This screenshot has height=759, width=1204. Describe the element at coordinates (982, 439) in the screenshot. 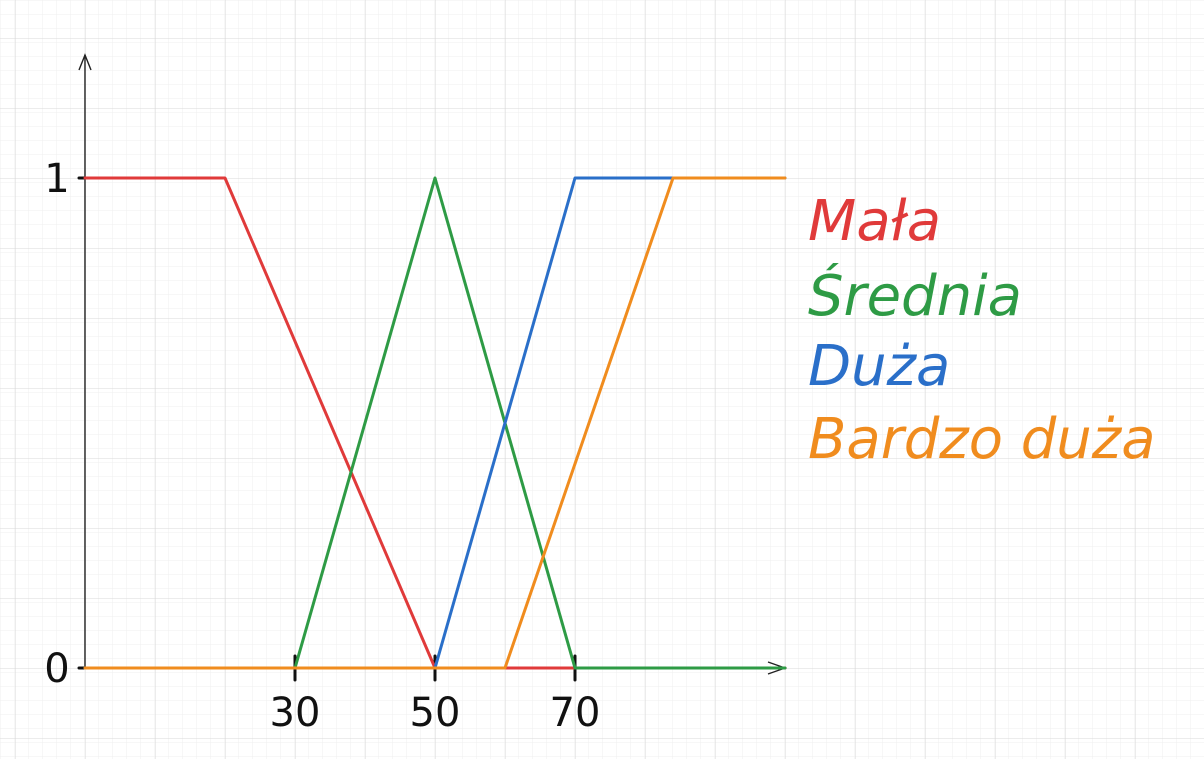

I see `legend-label-4: Bardzo duża` at that location.